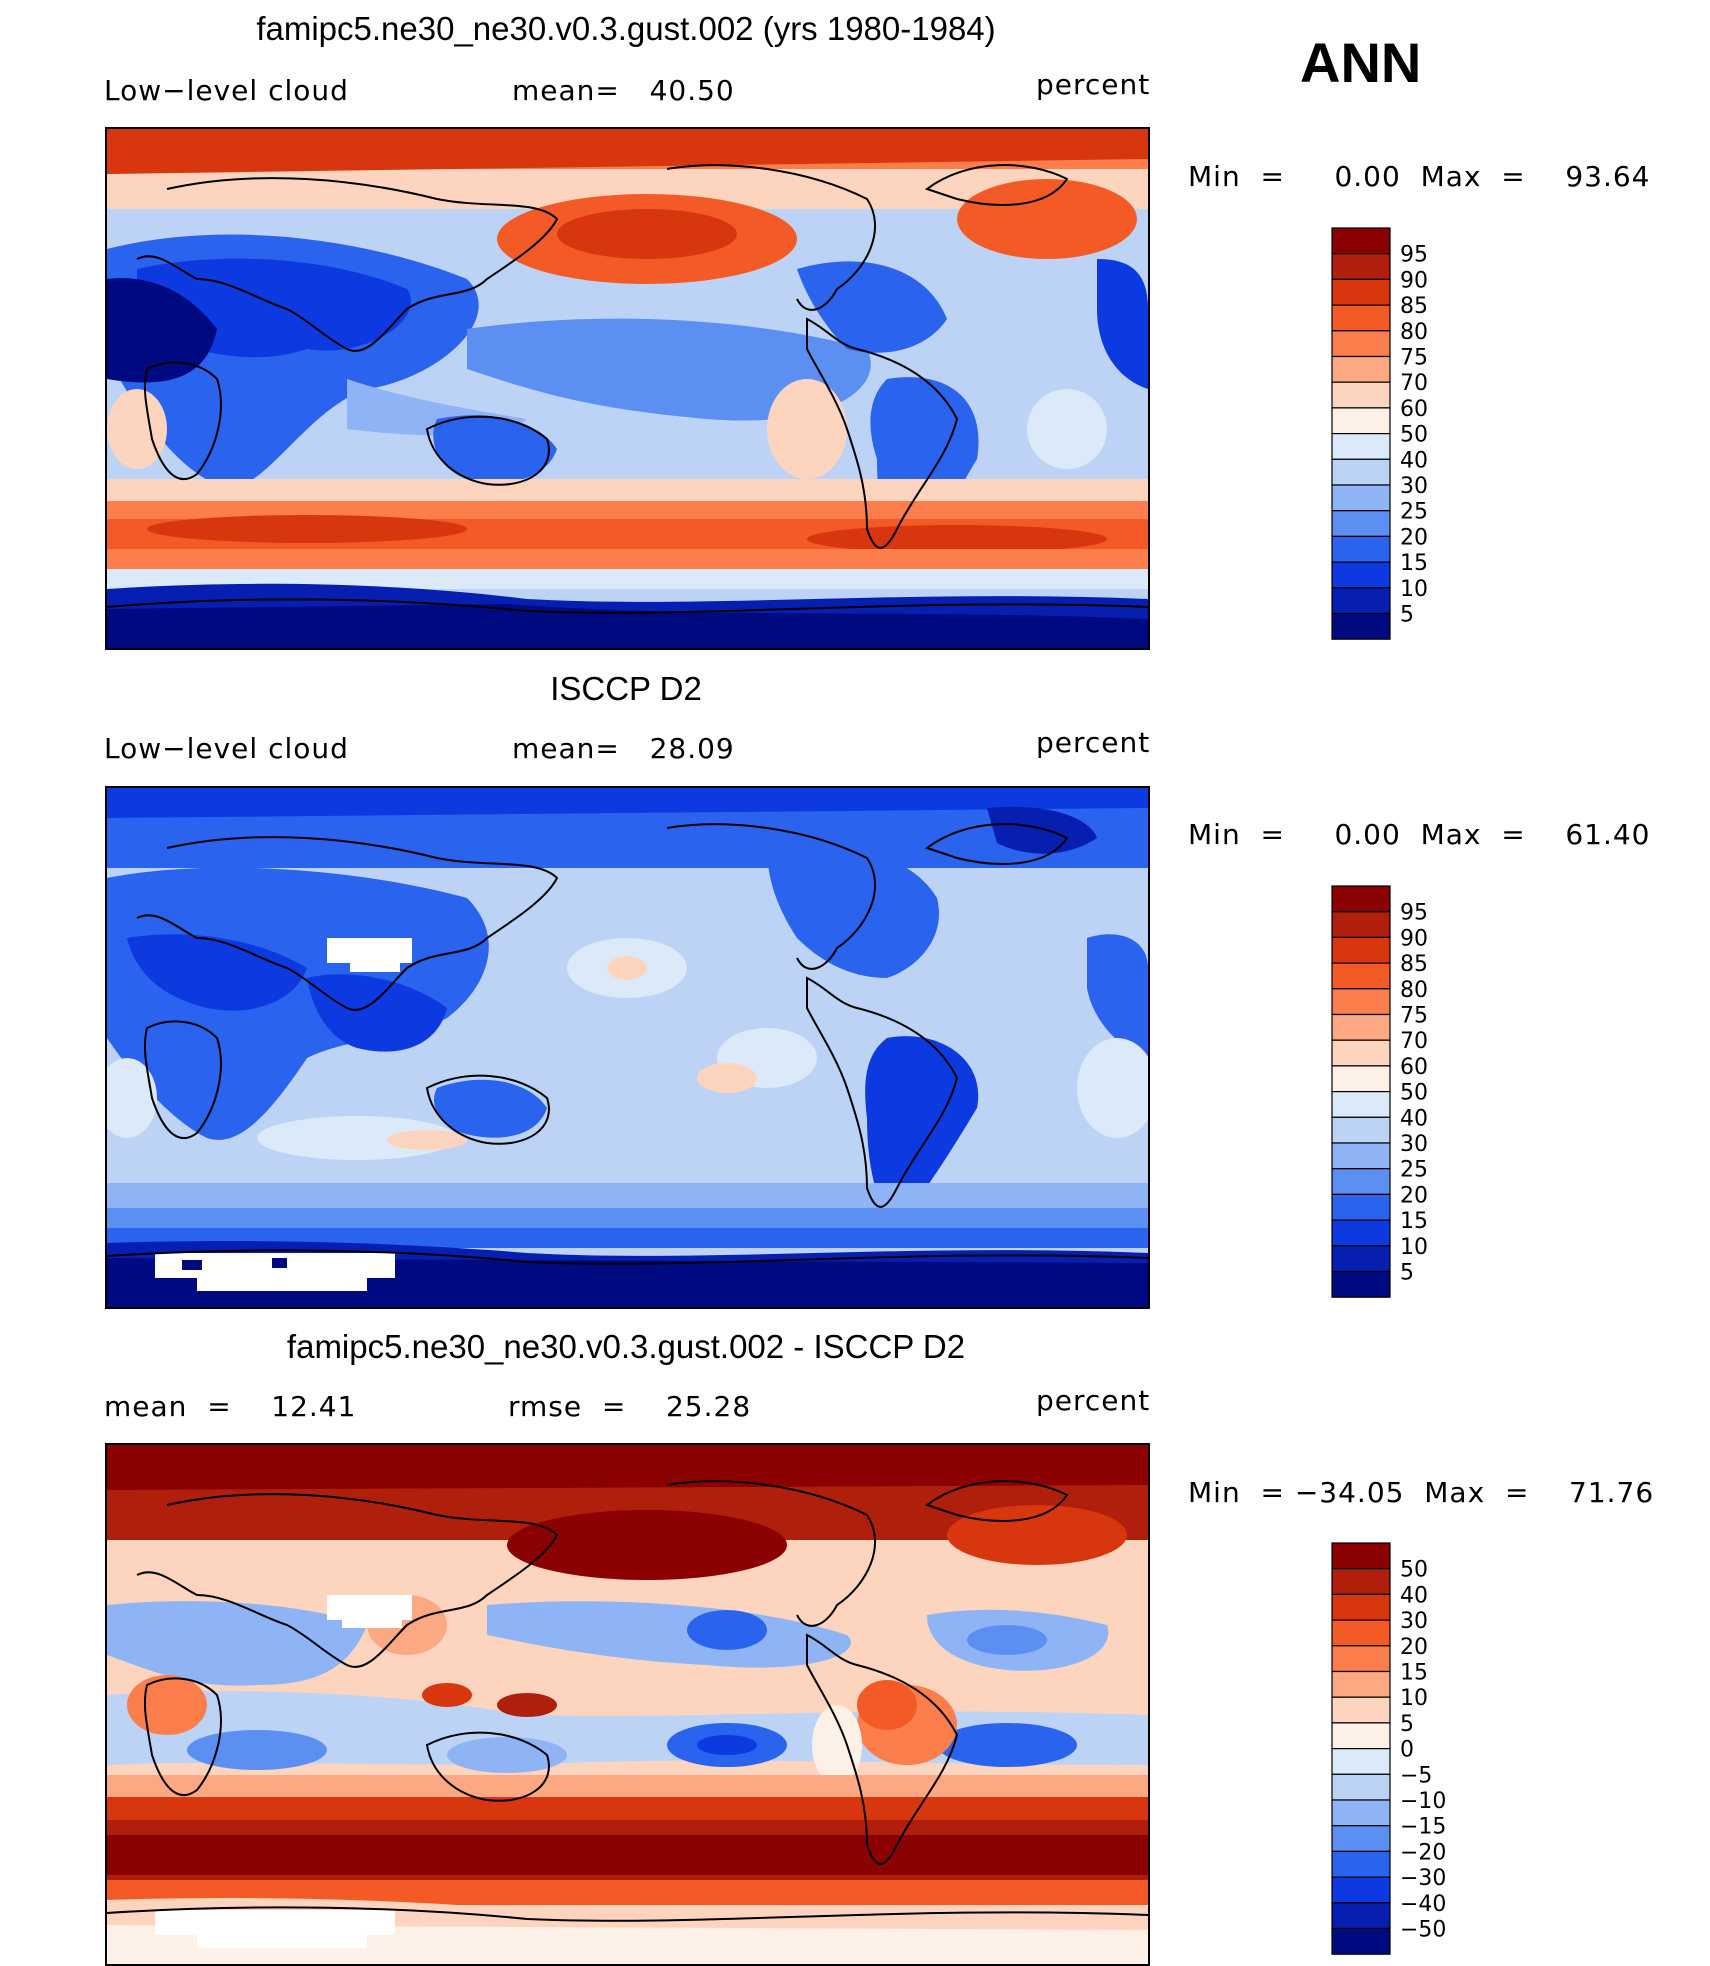  Describe the element at coordinates (1414, 1144) in the screenshot. I see `colorbar-tick-label: 30` at that location.